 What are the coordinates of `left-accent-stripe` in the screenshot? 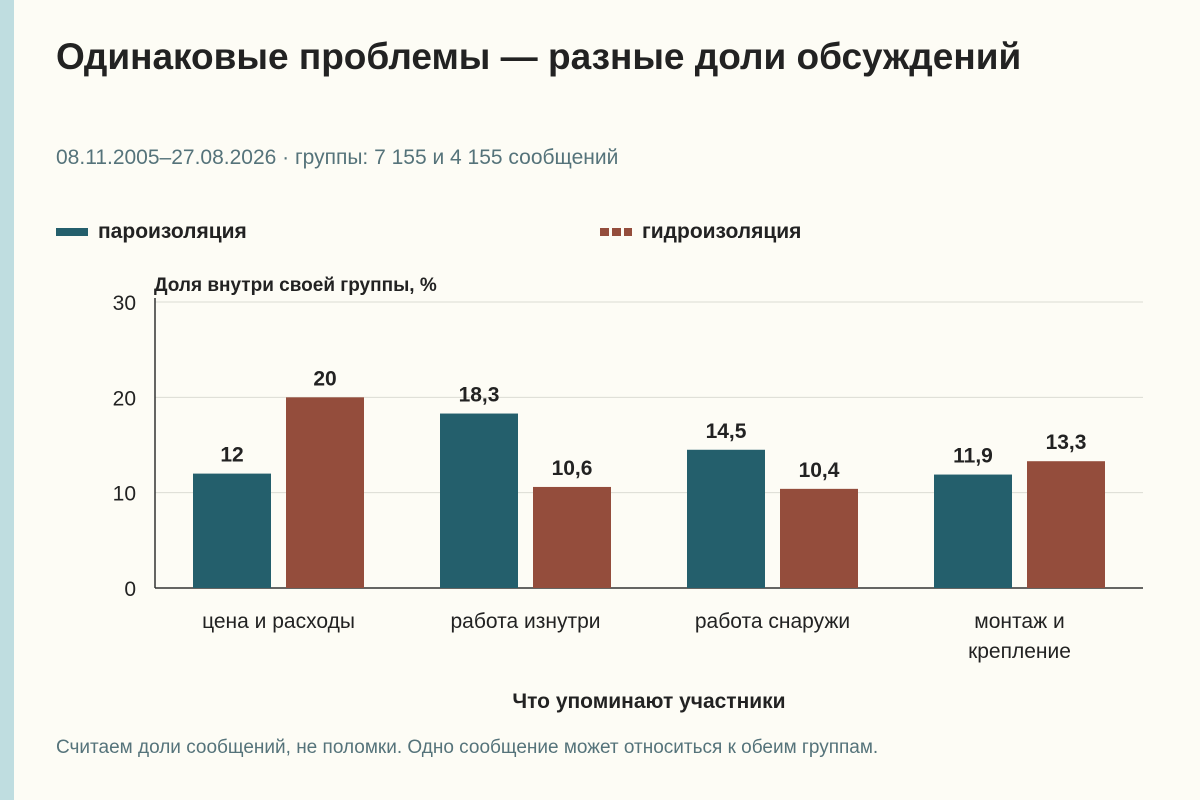 It's located at (7, 400).